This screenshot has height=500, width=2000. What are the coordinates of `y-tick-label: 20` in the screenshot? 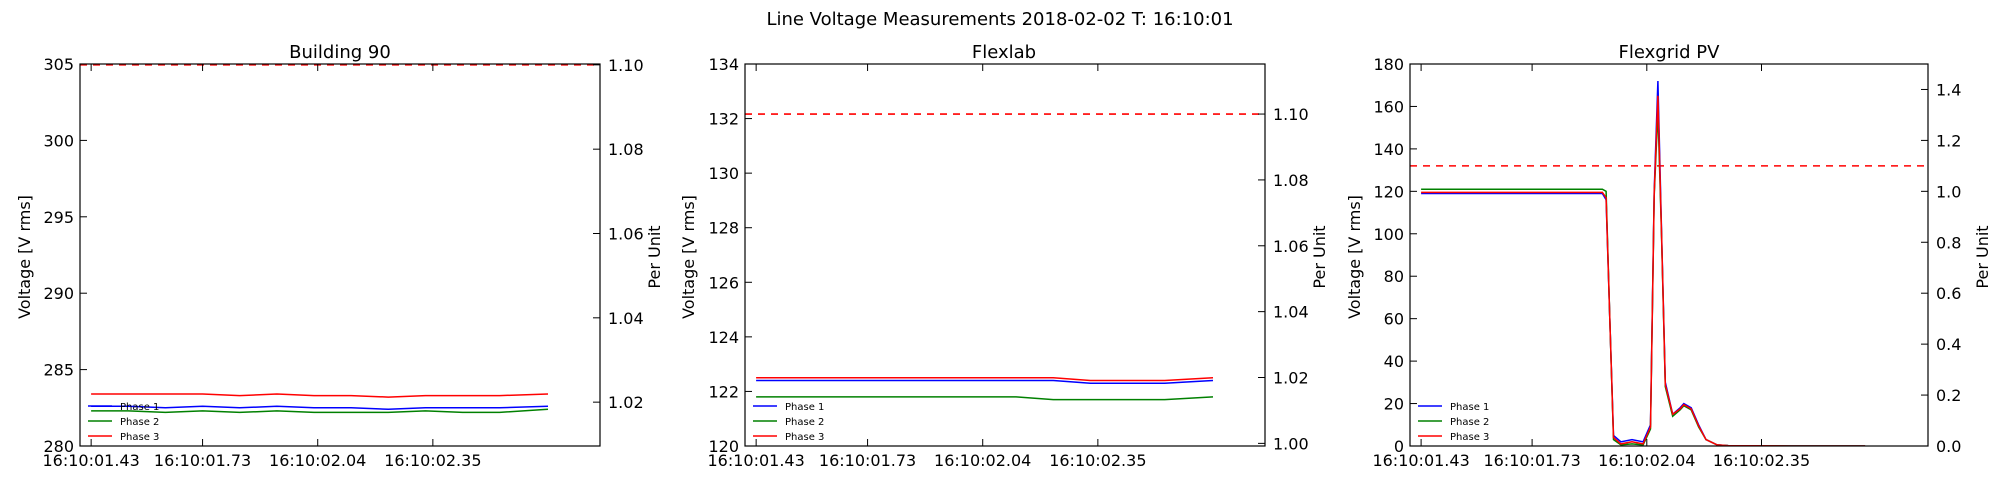 It's located at (1394, 404).